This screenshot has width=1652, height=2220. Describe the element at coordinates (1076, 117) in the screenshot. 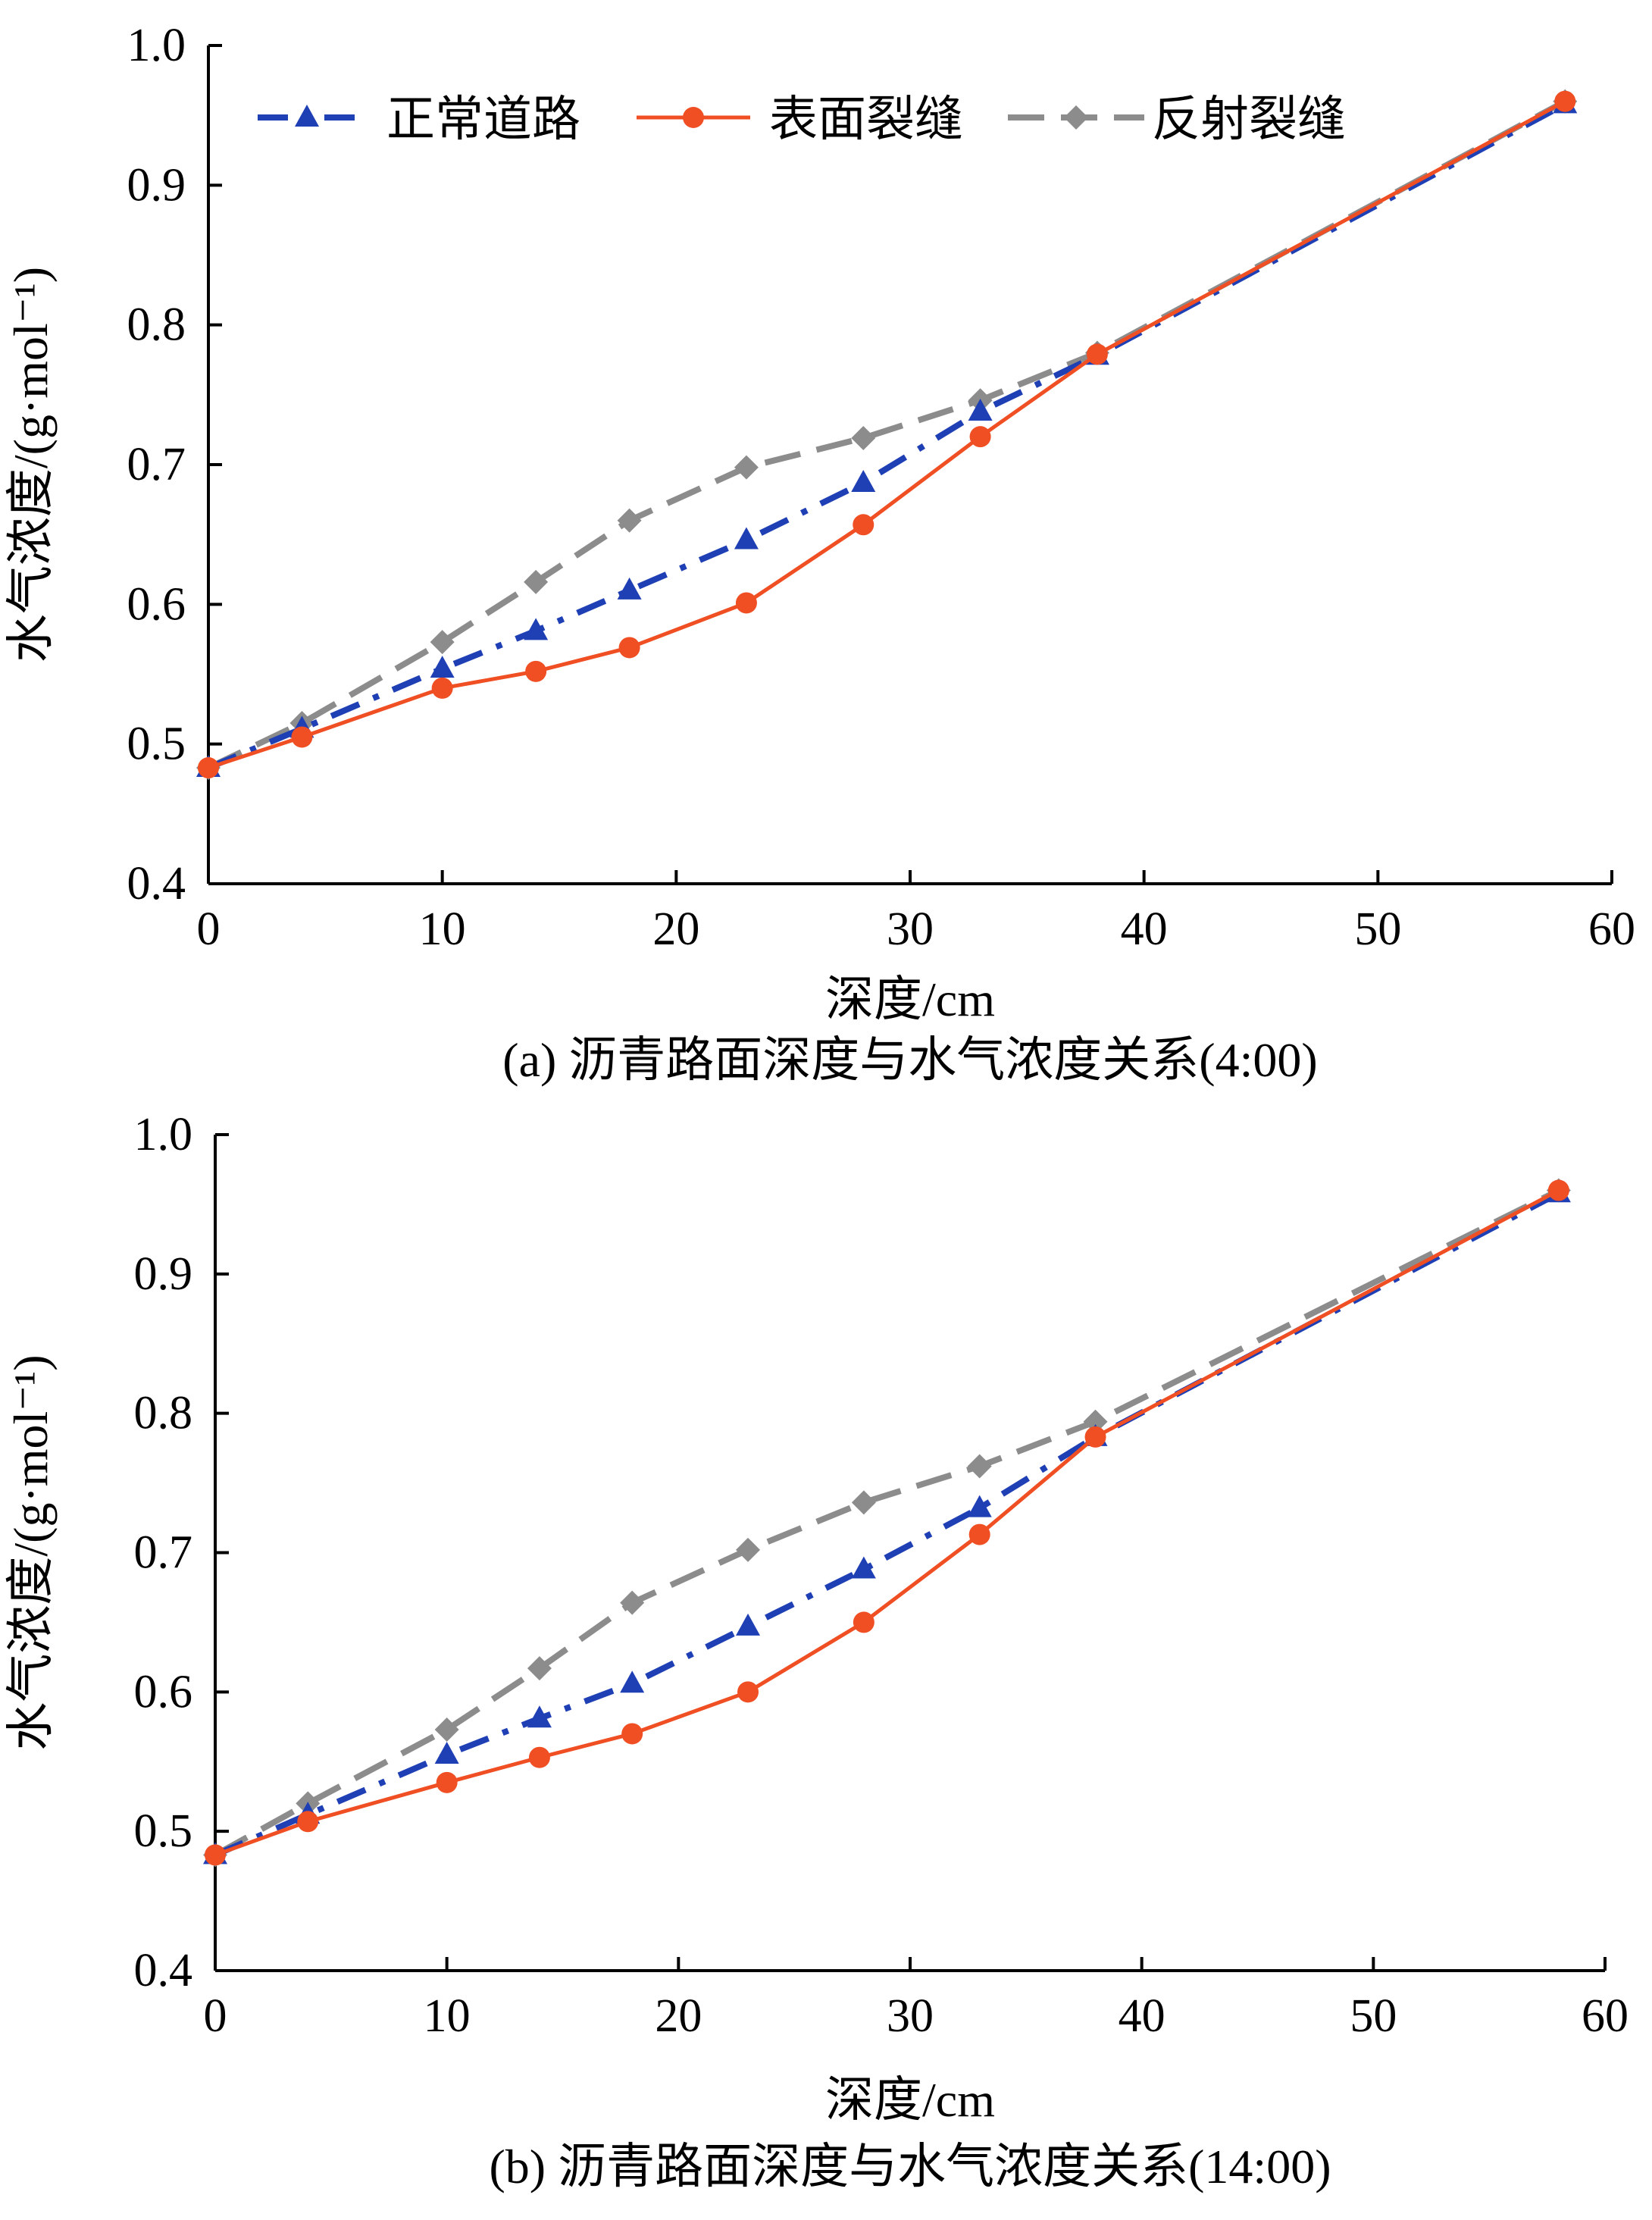

I see `legend-marker-diamond` at that location.